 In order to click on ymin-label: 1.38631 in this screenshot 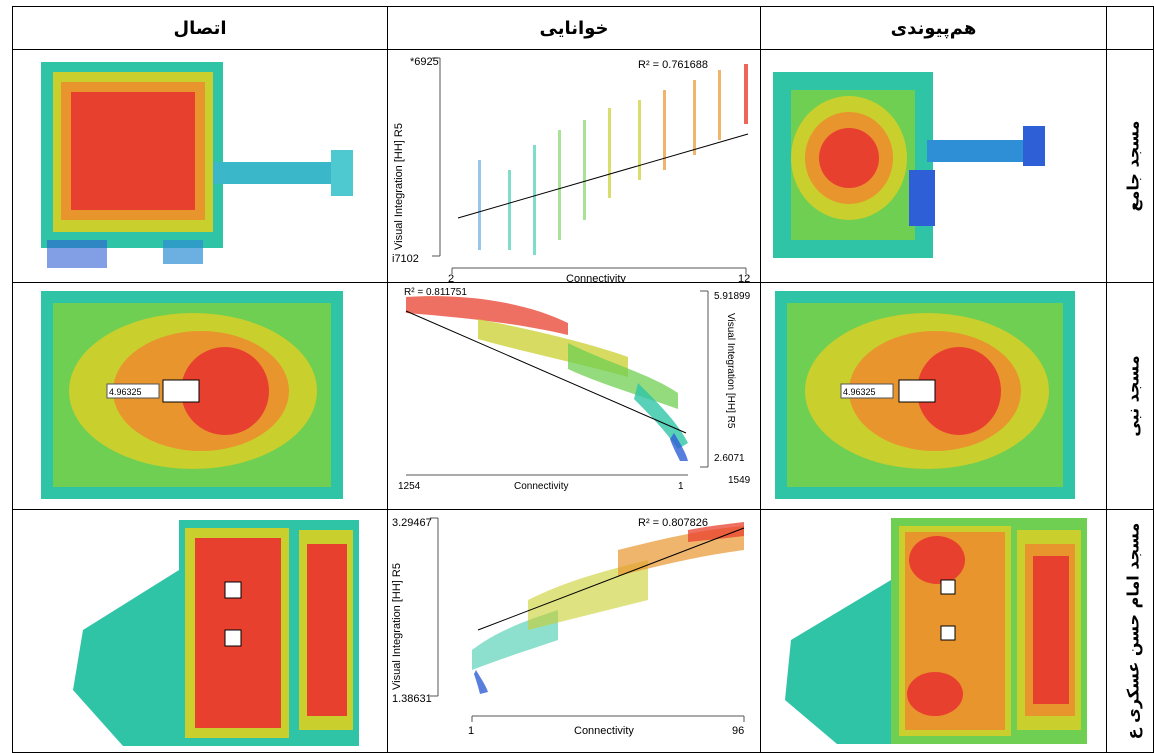, I will do `click(412, 699)`.